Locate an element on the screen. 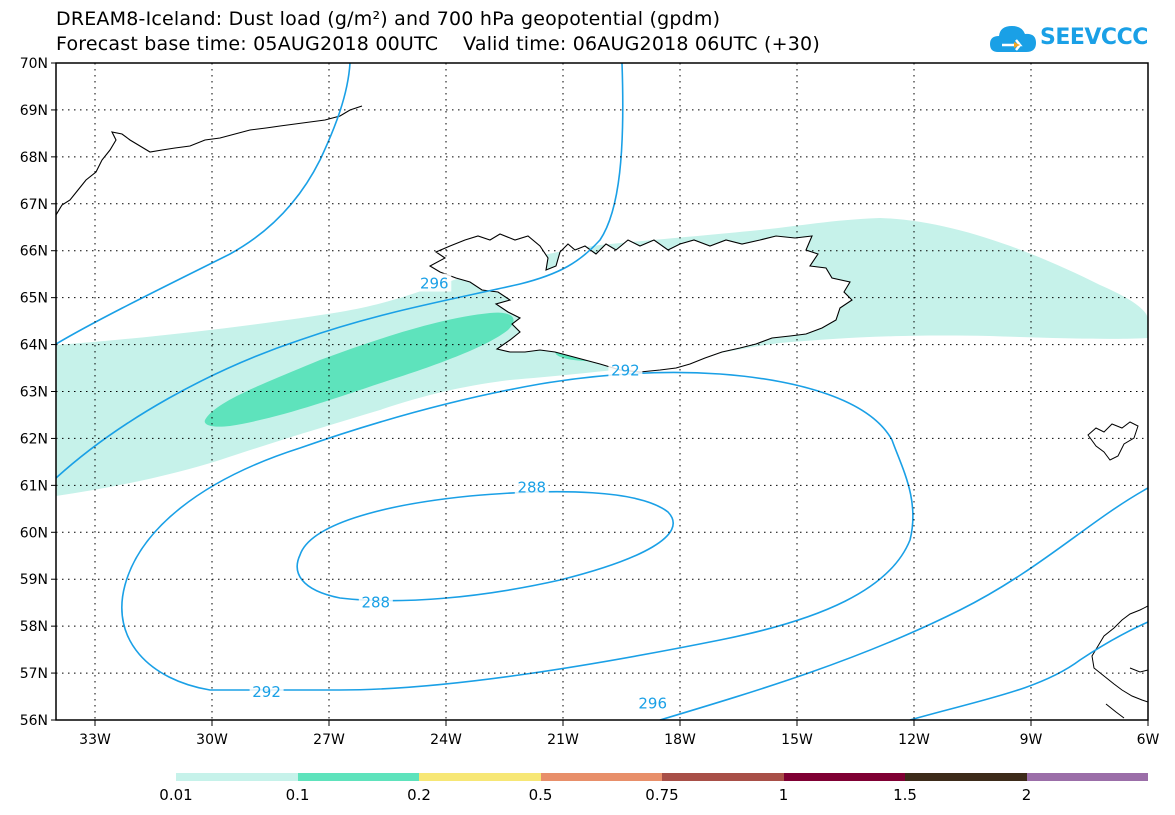 This screenshot has height=815, width=1175. lat-tick-label: 62N is located at coordinates (34, 439).